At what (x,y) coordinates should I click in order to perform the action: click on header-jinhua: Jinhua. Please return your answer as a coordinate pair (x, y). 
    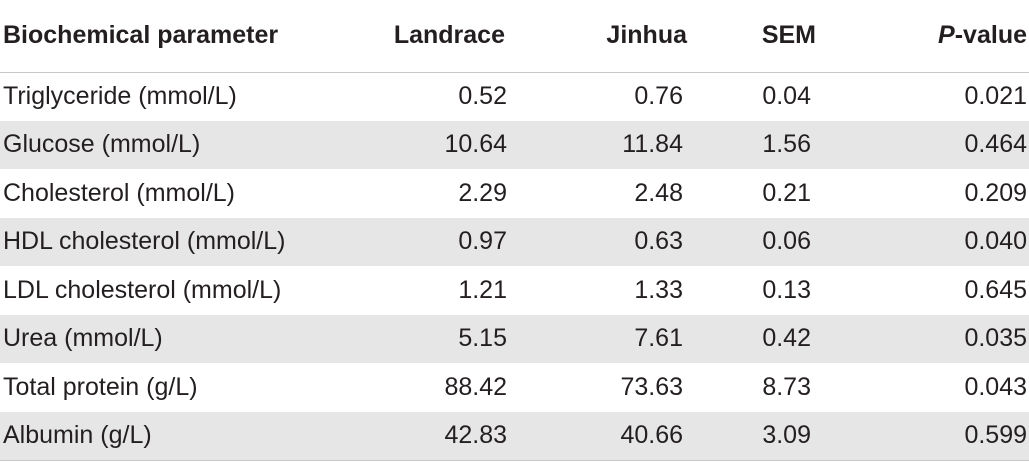
    Looking at the image, I should click on (617, 36).